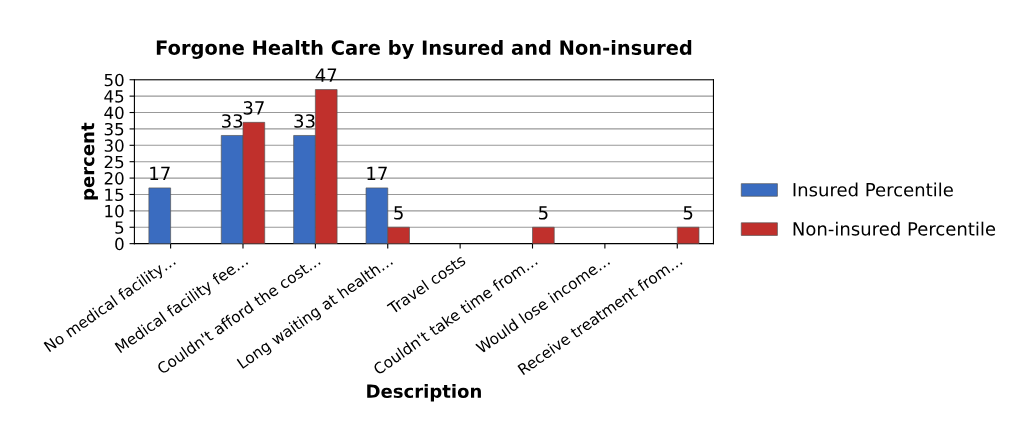  What do you see at coordinates (119, 227) in the screenshot?
I see `y-tick-label: 5` at bounding box center [119, 227].